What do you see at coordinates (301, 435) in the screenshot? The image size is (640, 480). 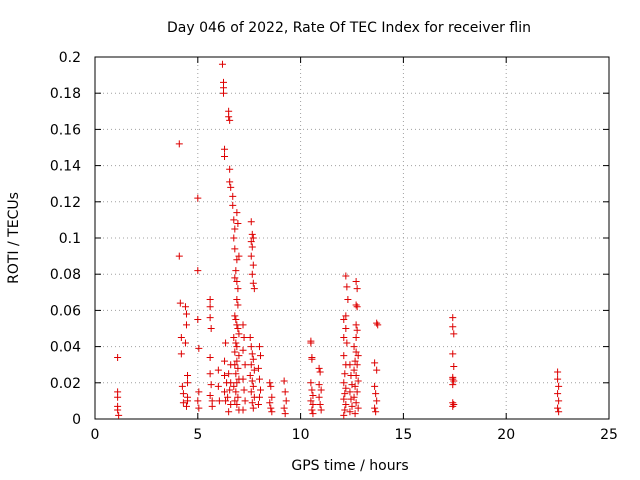 I see `x-tick-label: 10` at bounding box center [301, 435].